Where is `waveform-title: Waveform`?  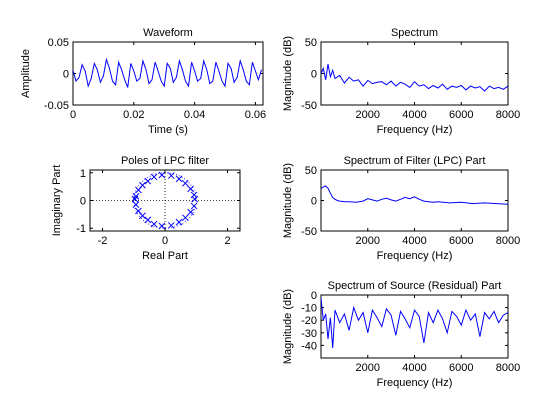 waveform-title: Waveform is located at coordinates (168, 33).